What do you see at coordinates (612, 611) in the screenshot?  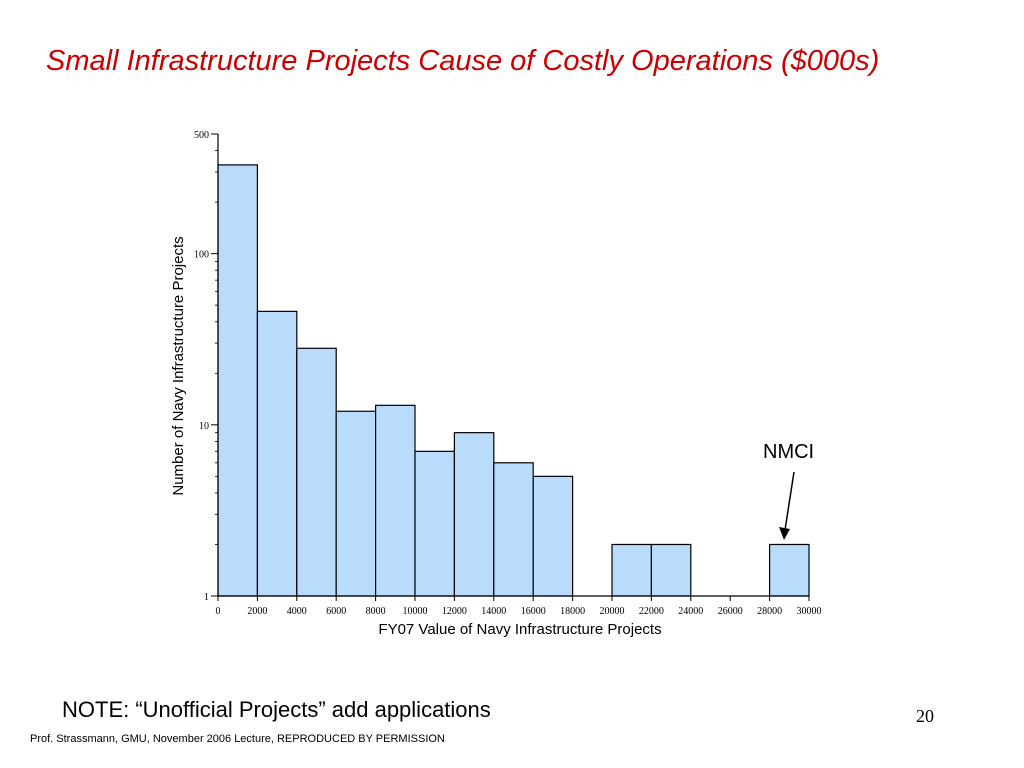 I see `x-tick-label: 20000` at bounding box center [612, 611].